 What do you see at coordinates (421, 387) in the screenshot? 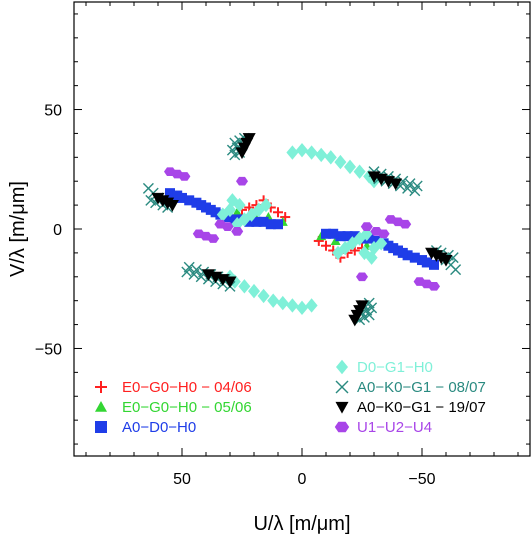
I see `legend-label: A0−K0−G1 − 08/07` at bounding box center [421, 387].